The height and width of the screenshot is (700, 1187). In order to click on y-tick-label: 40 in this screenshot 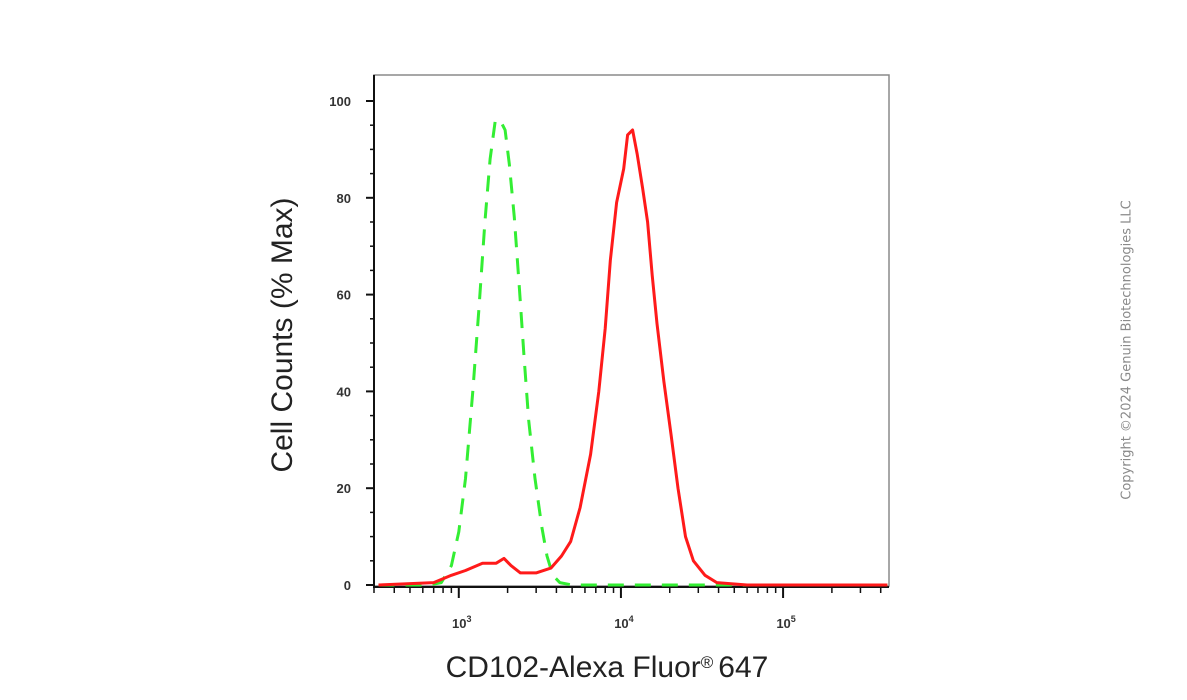, I will do `click(344, 391)`.